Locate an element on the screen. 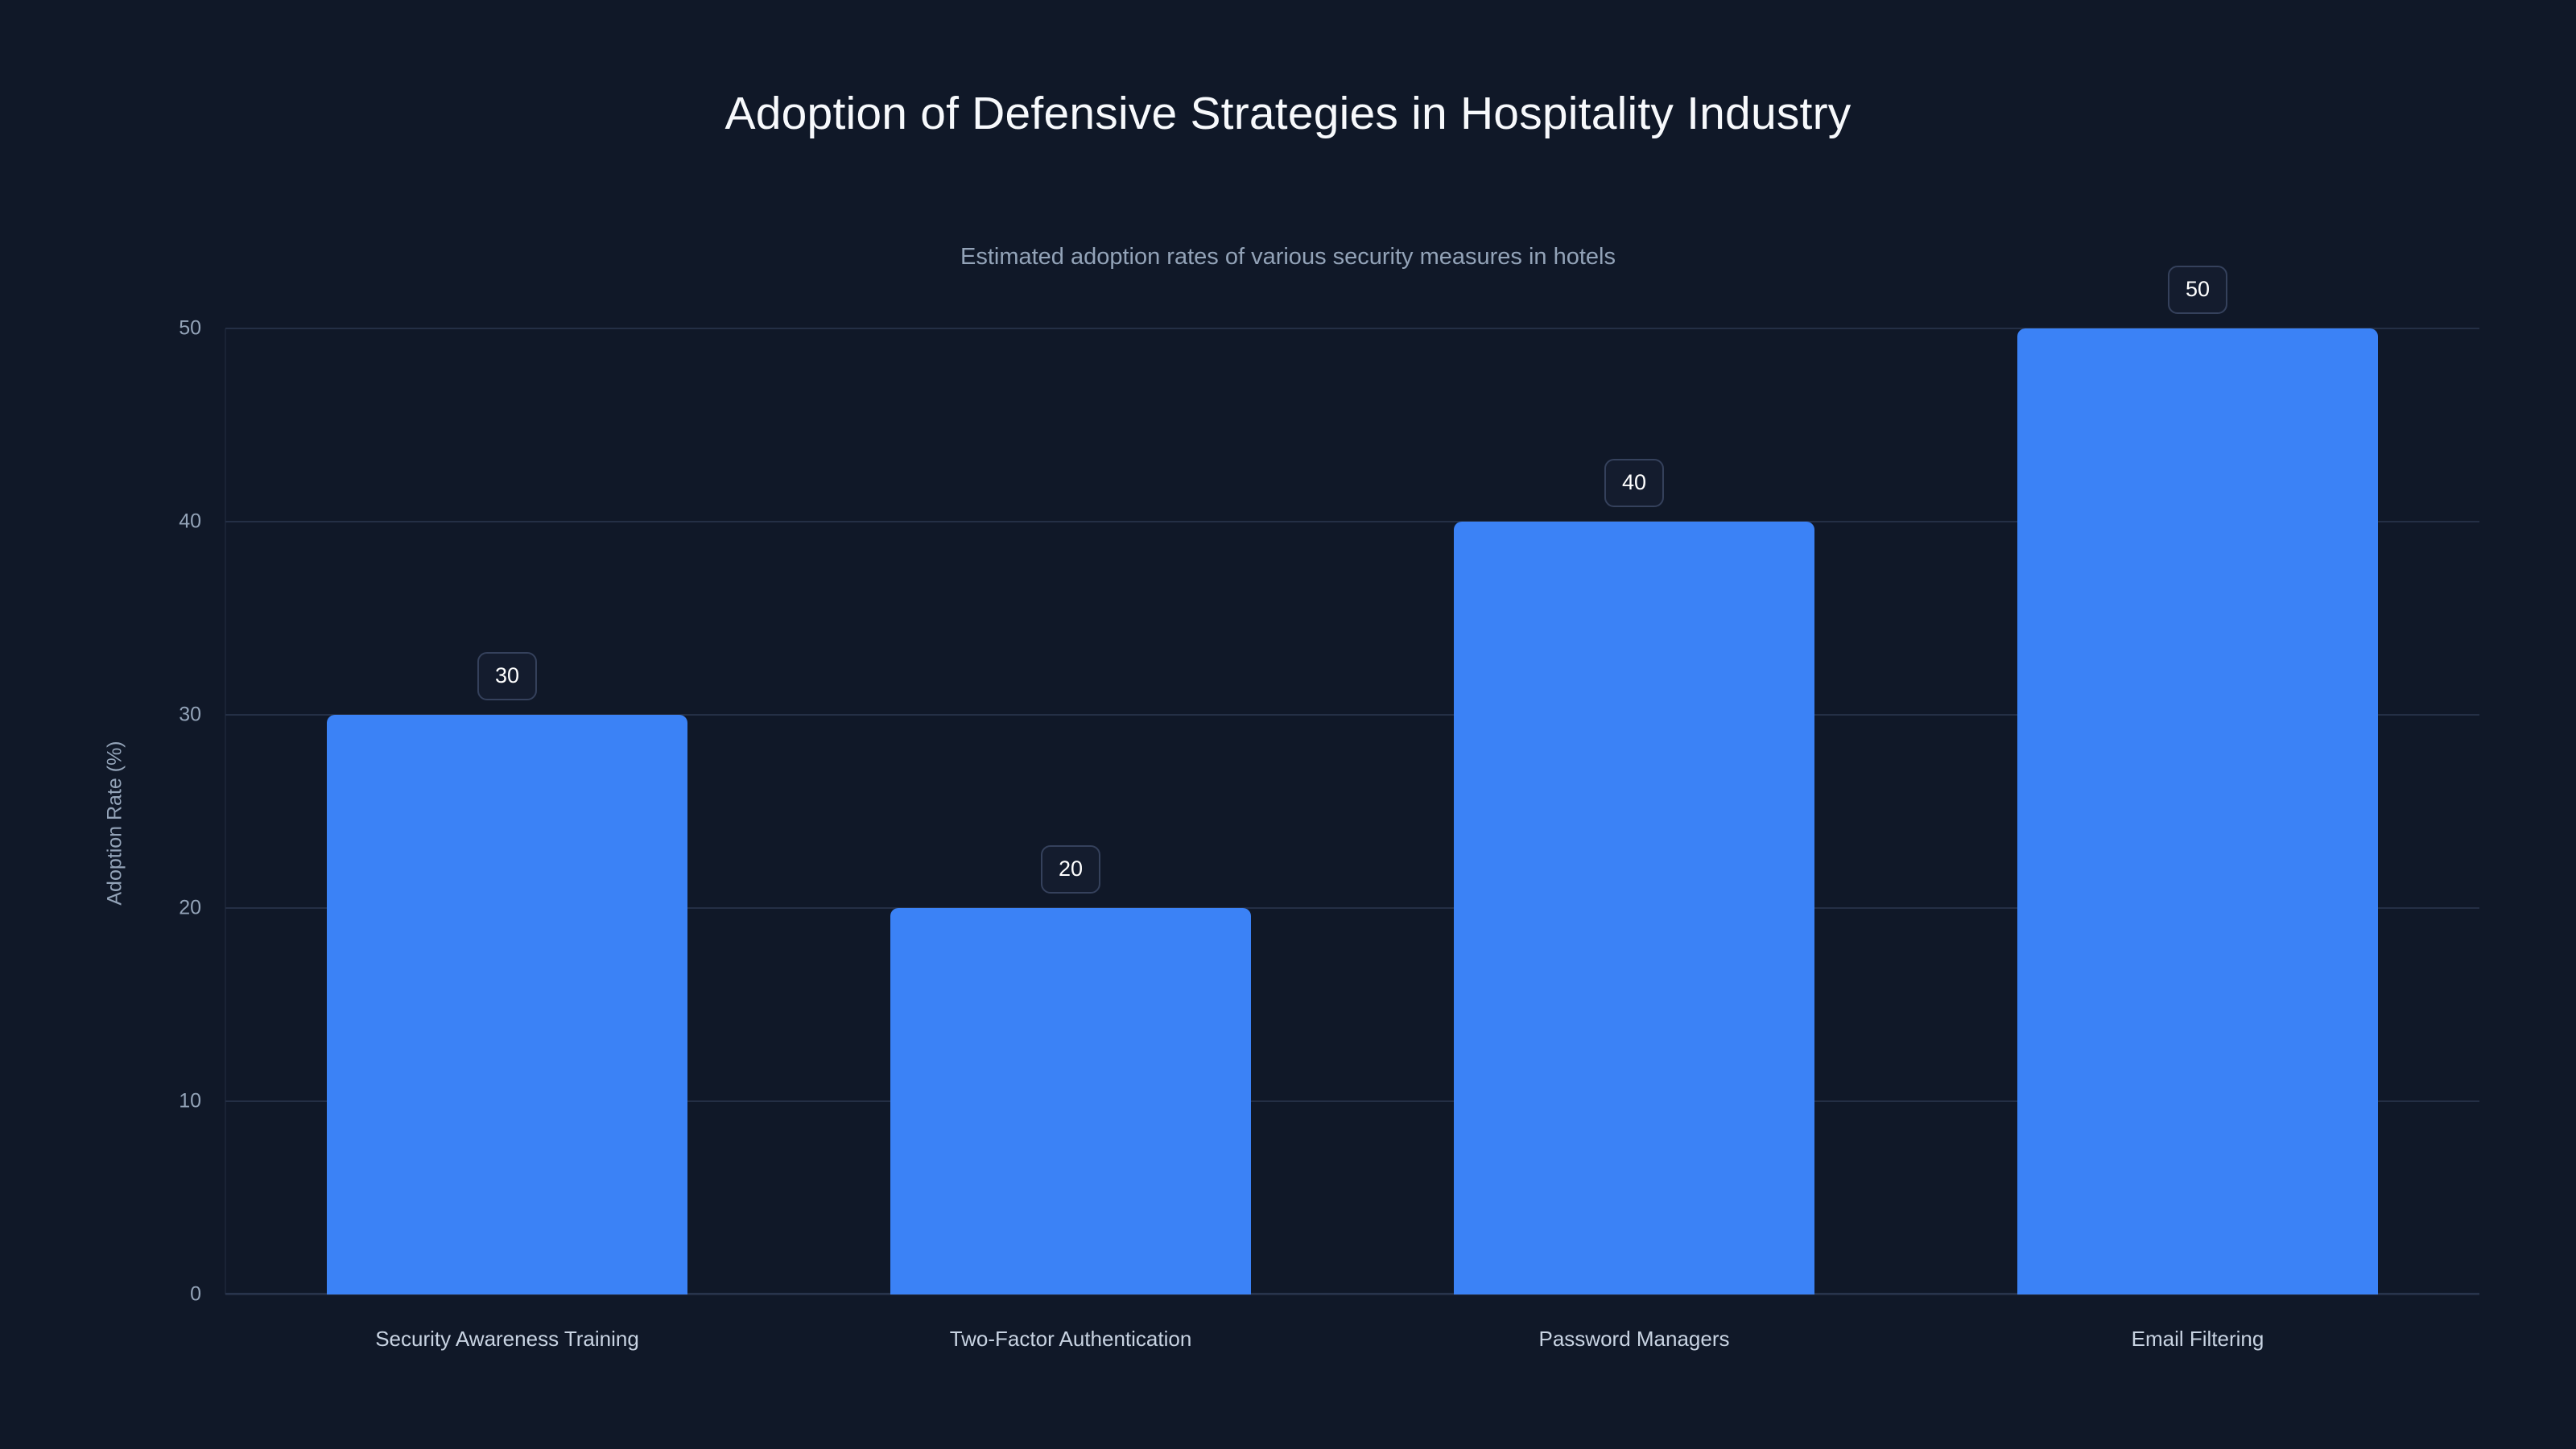 The height and width of the screenshot is (1449, 2576). y-axis-tick-label: 0 is located at coordinates (195, 1294).